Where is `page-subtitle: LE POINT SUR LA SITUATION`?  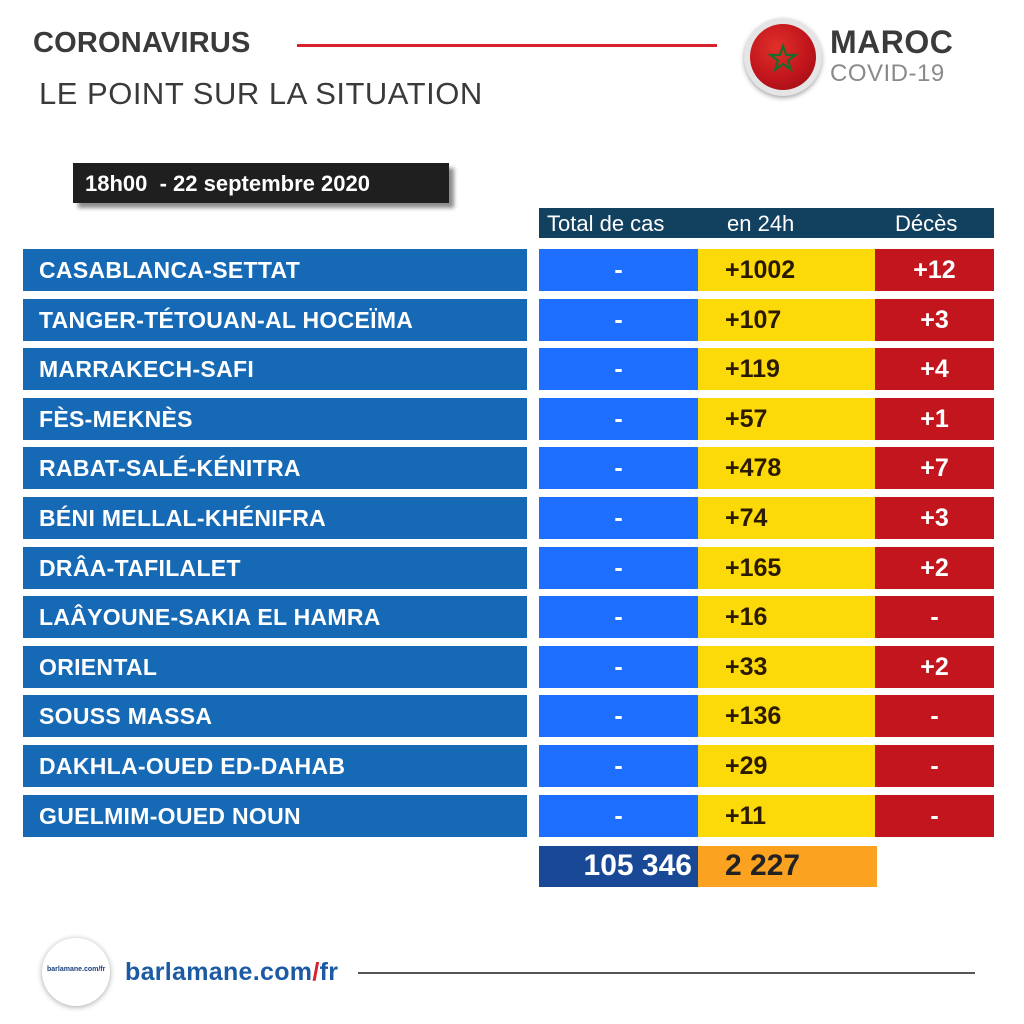 page-subtitle: LE POINT SUR LA SITUATION is located at coordinates (261, 93).